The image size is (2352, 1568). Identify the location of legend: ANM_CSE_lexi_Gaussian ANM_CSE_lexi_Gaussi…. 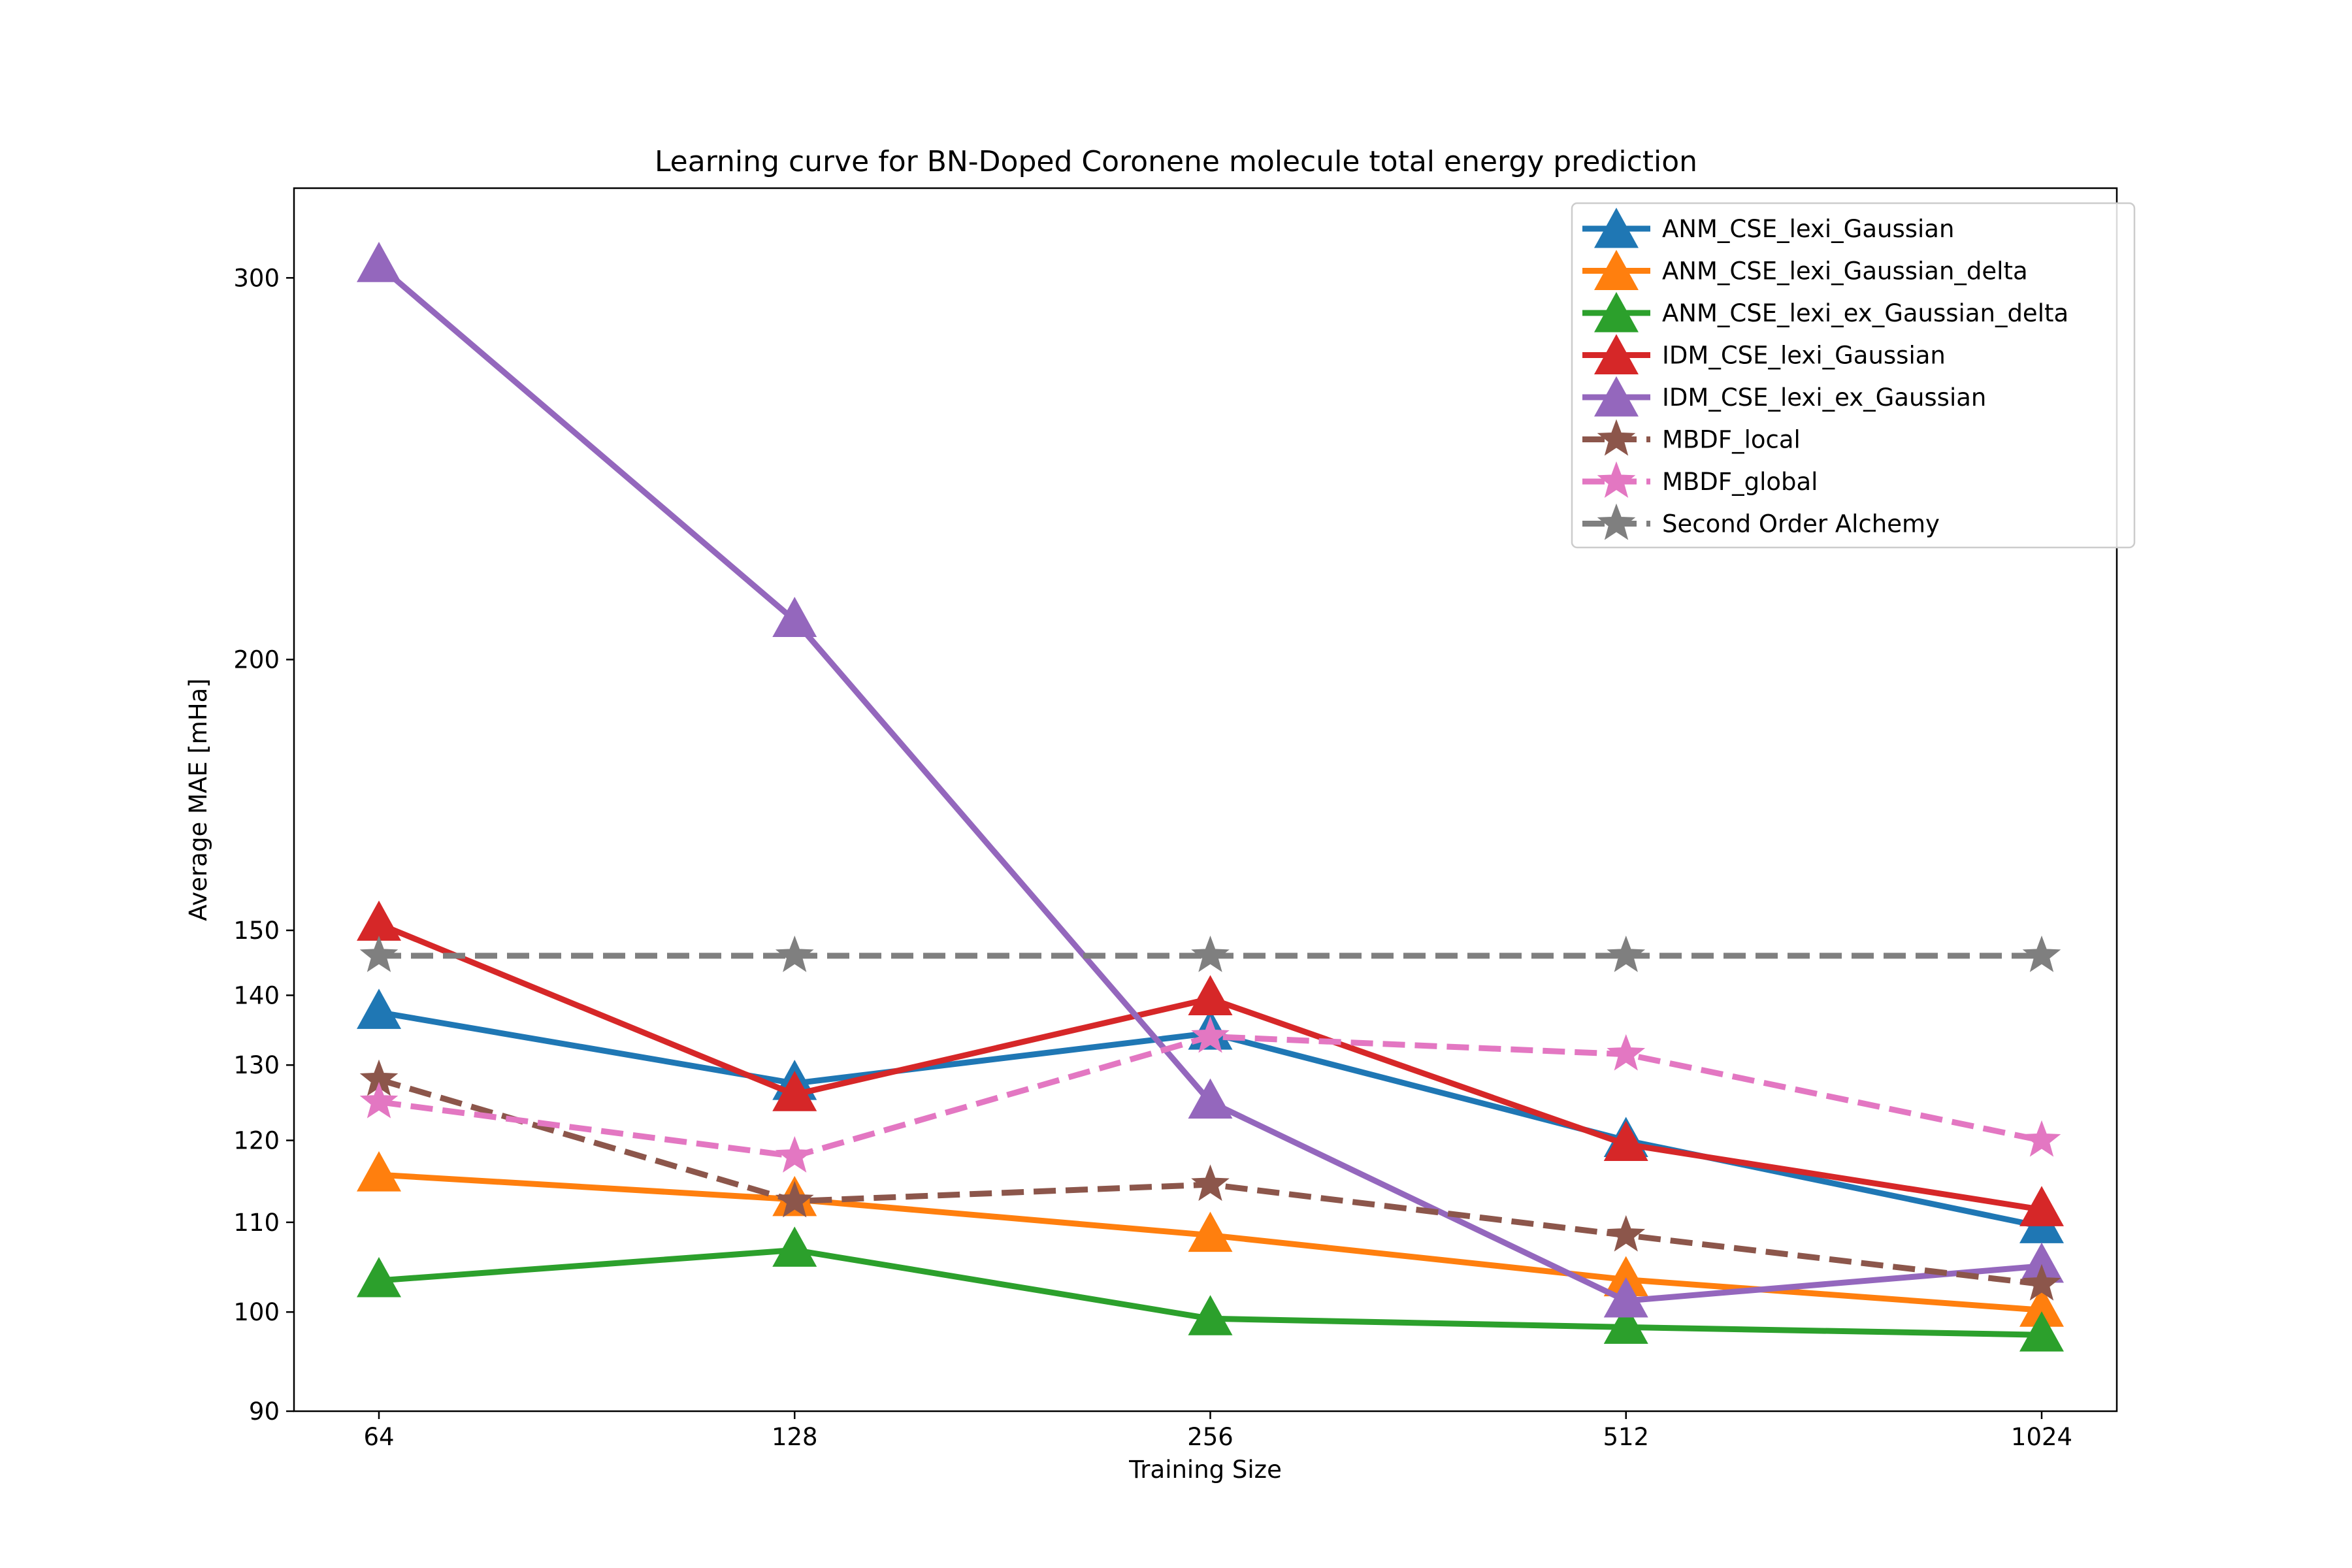
(1853, 375).